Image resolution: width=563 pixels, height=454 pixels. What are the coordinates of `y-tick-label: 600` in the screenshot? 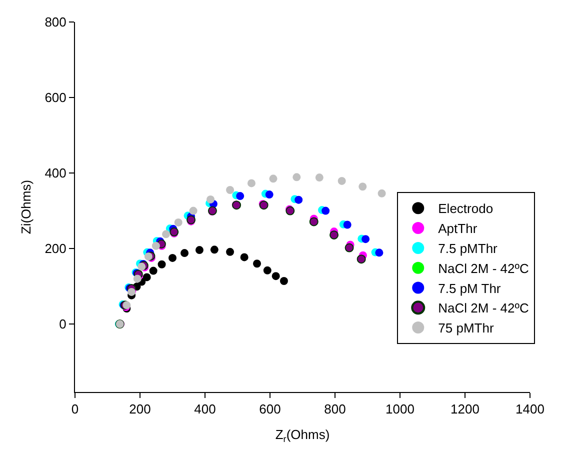 It's located at (55, 98).